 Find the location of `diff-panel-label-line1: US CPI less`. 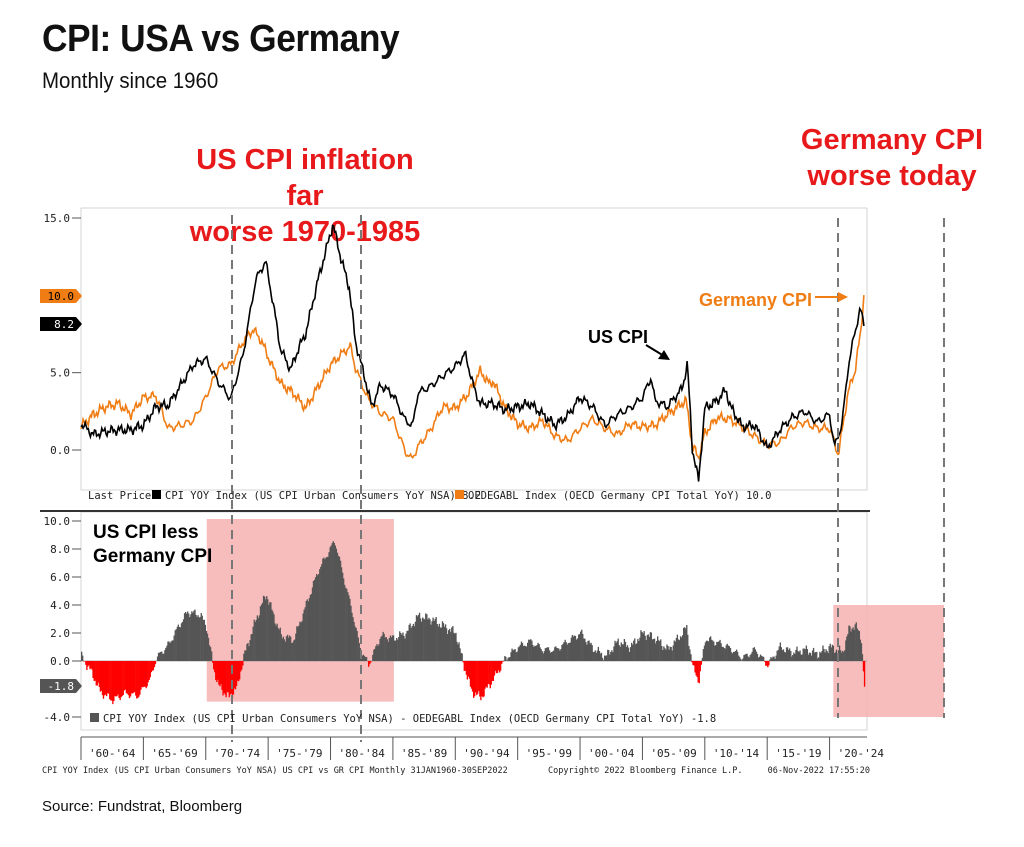

diff-panel-label-line1: US CPI less is located at coordinates (146, 532).